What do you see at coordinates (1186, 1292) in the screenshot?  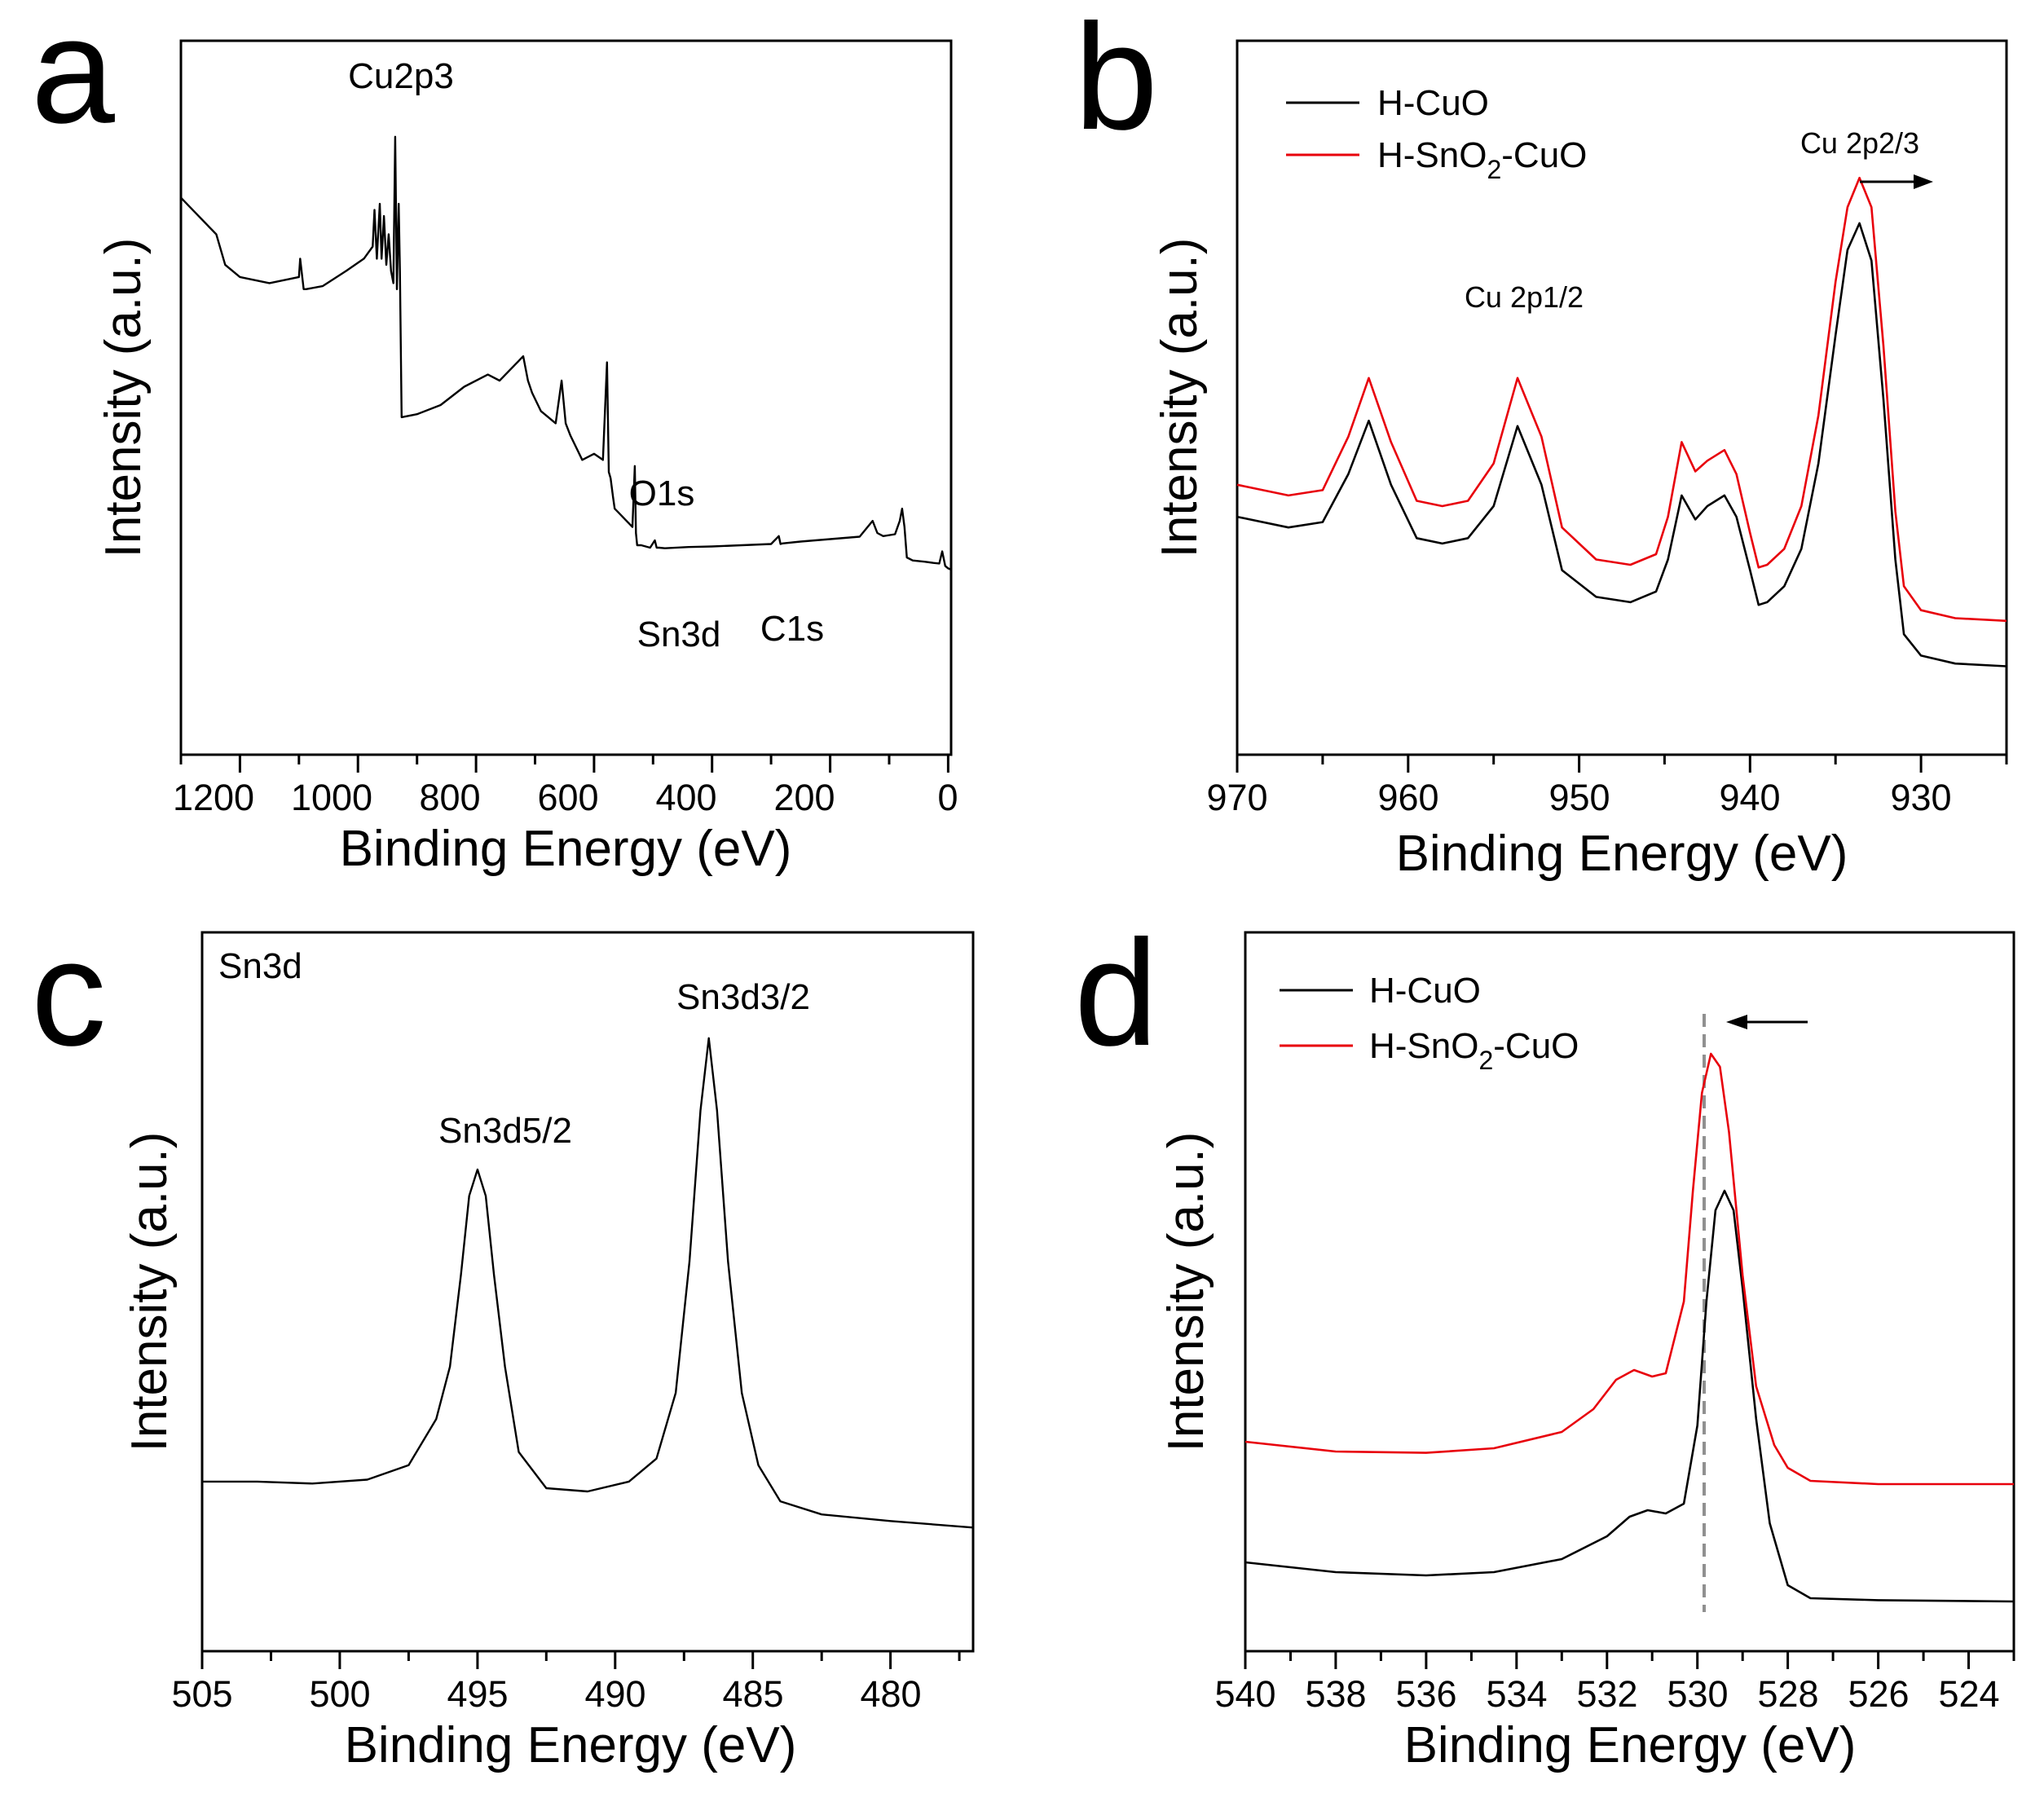 I see `panel-d-y-axis-title: Intensity (a.u.)` at bounding box center [1186, 1292].